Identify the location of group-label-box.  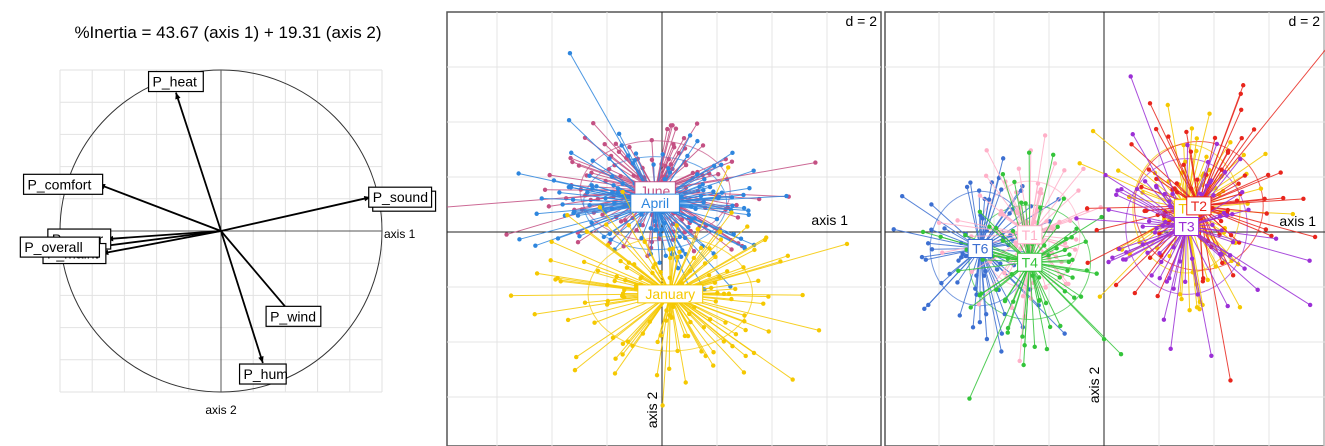
(980, 248).